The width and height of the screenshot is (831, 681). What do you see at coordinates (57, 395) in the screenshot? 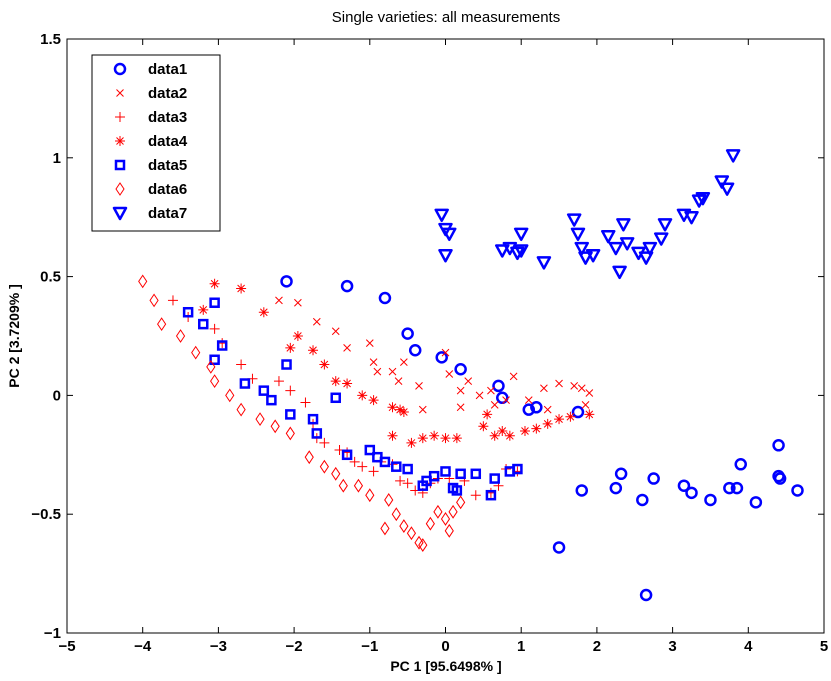
I see `y-tick-label: 0` at bounding box center [57, 395].